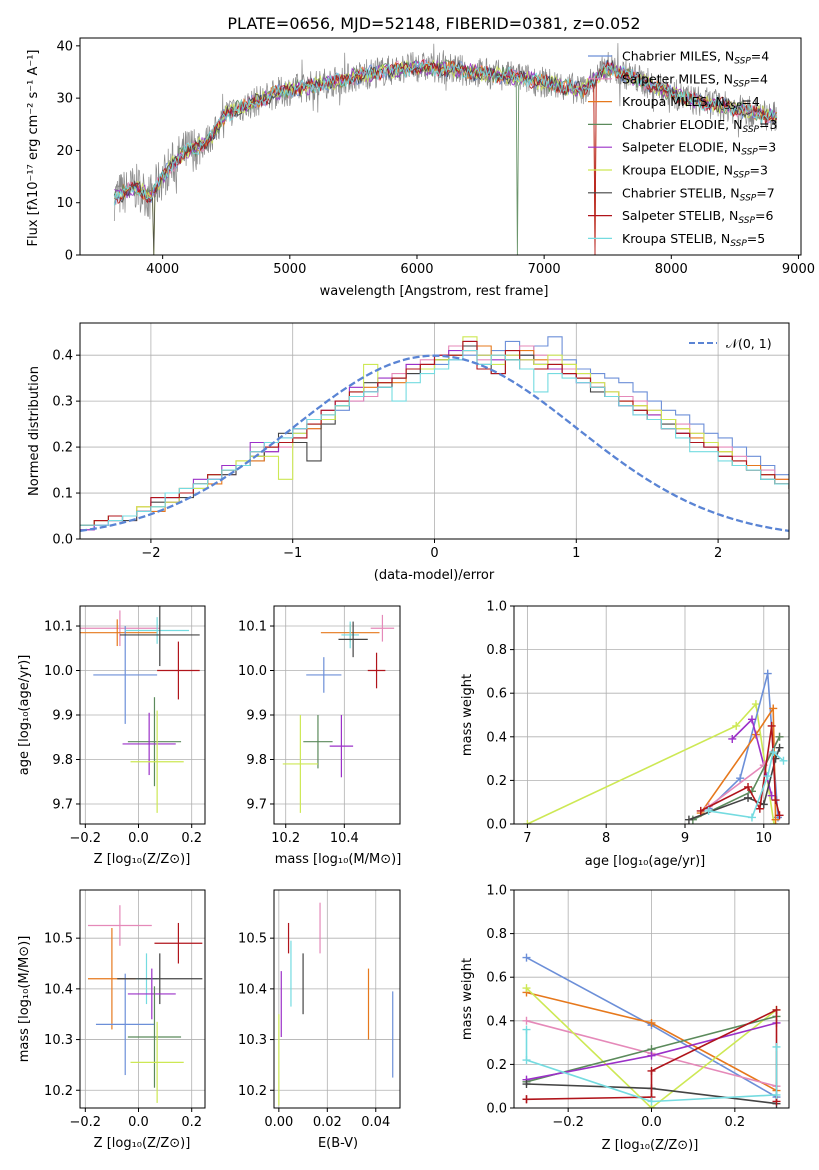 This screenshot has height=1170, width=819. What do you see at coordinates (319, 1020) in the screenshot?
I see `mass-ebv-panel: 0.00 0.02 0.04 10.2 10.3 10.4 10.5 E(B-V)` at bounding box center [319, 1020].